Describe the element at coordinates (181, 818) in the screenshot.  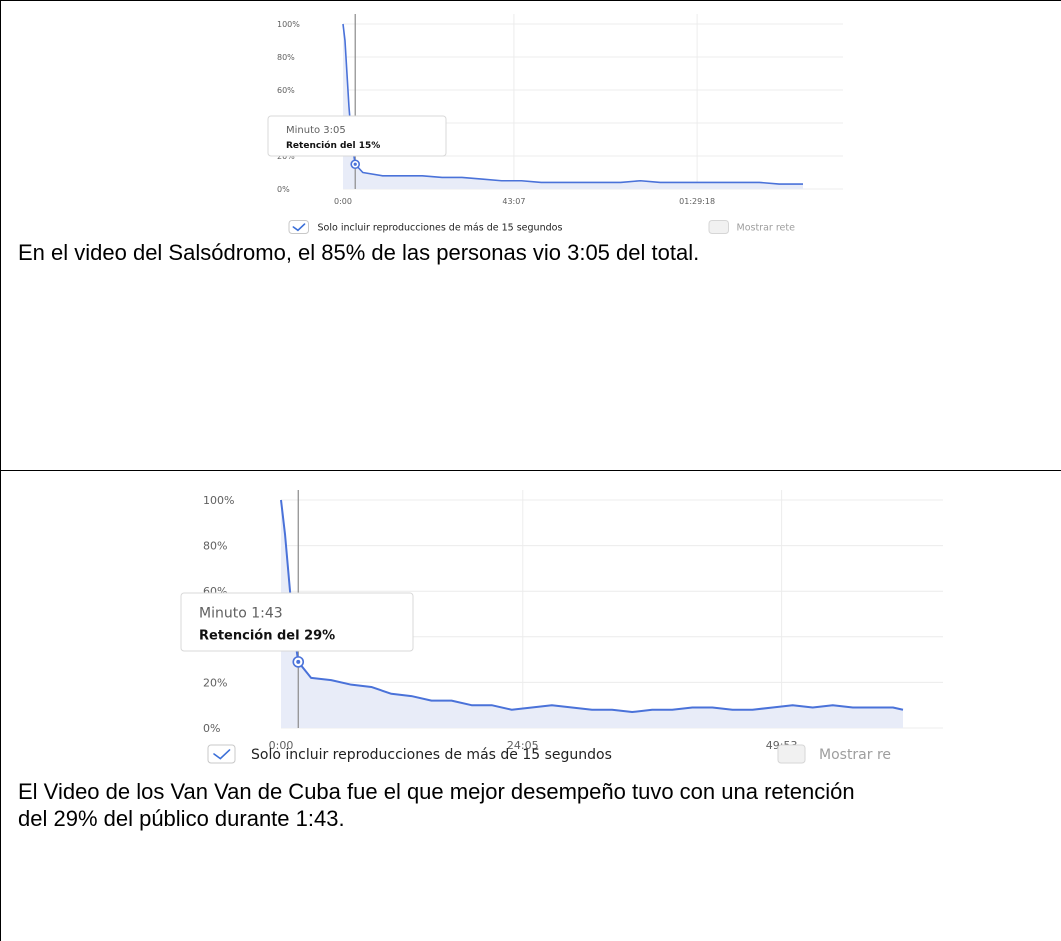
I see `caption-van-van-line-2: del 29% del público durante 1:43.` at that location.